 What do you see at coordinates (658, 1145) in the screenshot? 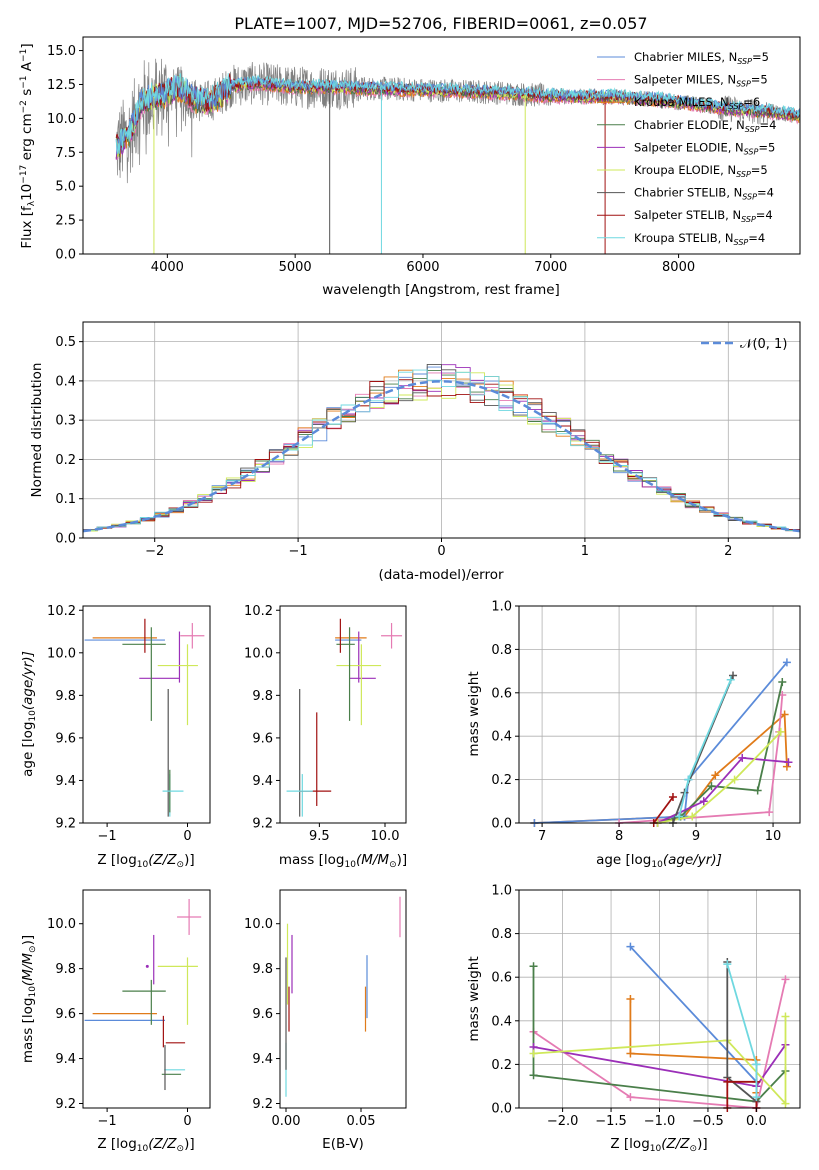
I see `massweight-vs-z-xlabel: Z [log10(Z/Z⊙)]` at bounding box center [658, 1145].